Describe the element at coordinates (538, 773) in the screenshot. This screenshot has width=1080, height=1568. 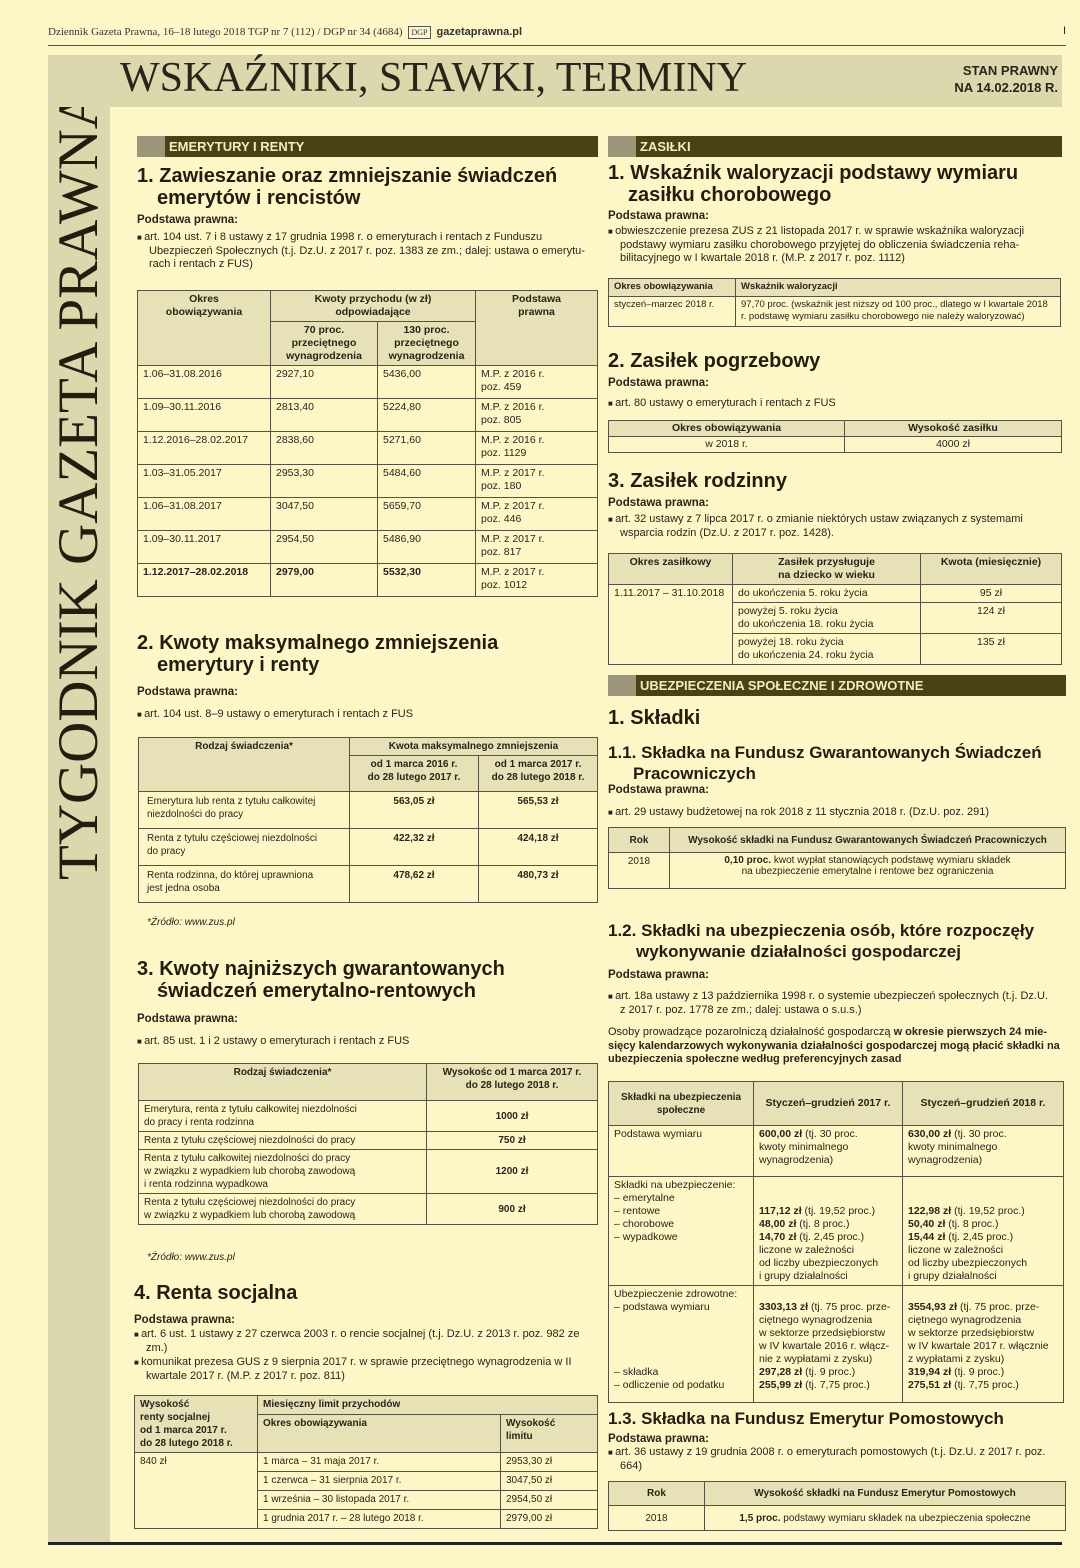
I see `text: od 1 marca 2017 r. do 28 lutego 2018 r.` at that location.